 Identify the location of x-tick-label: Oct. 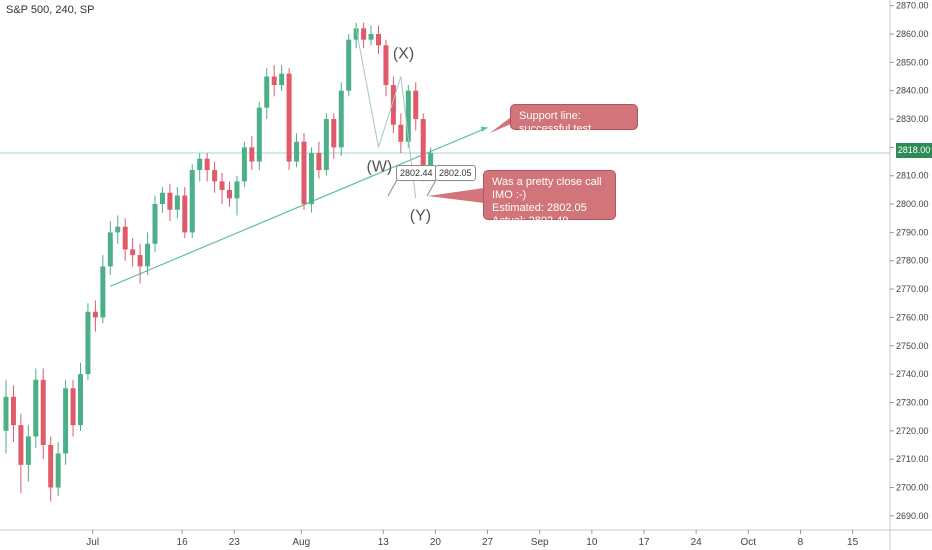
(749, 542).